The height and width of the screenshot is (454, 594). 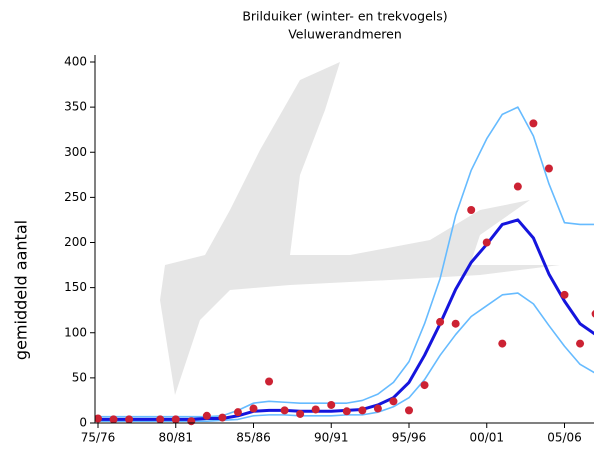 What do you see at coordinates (253, 438) in the screenshot?
I see `x-tick-label: 85/86` at bounding box center [253, 438].